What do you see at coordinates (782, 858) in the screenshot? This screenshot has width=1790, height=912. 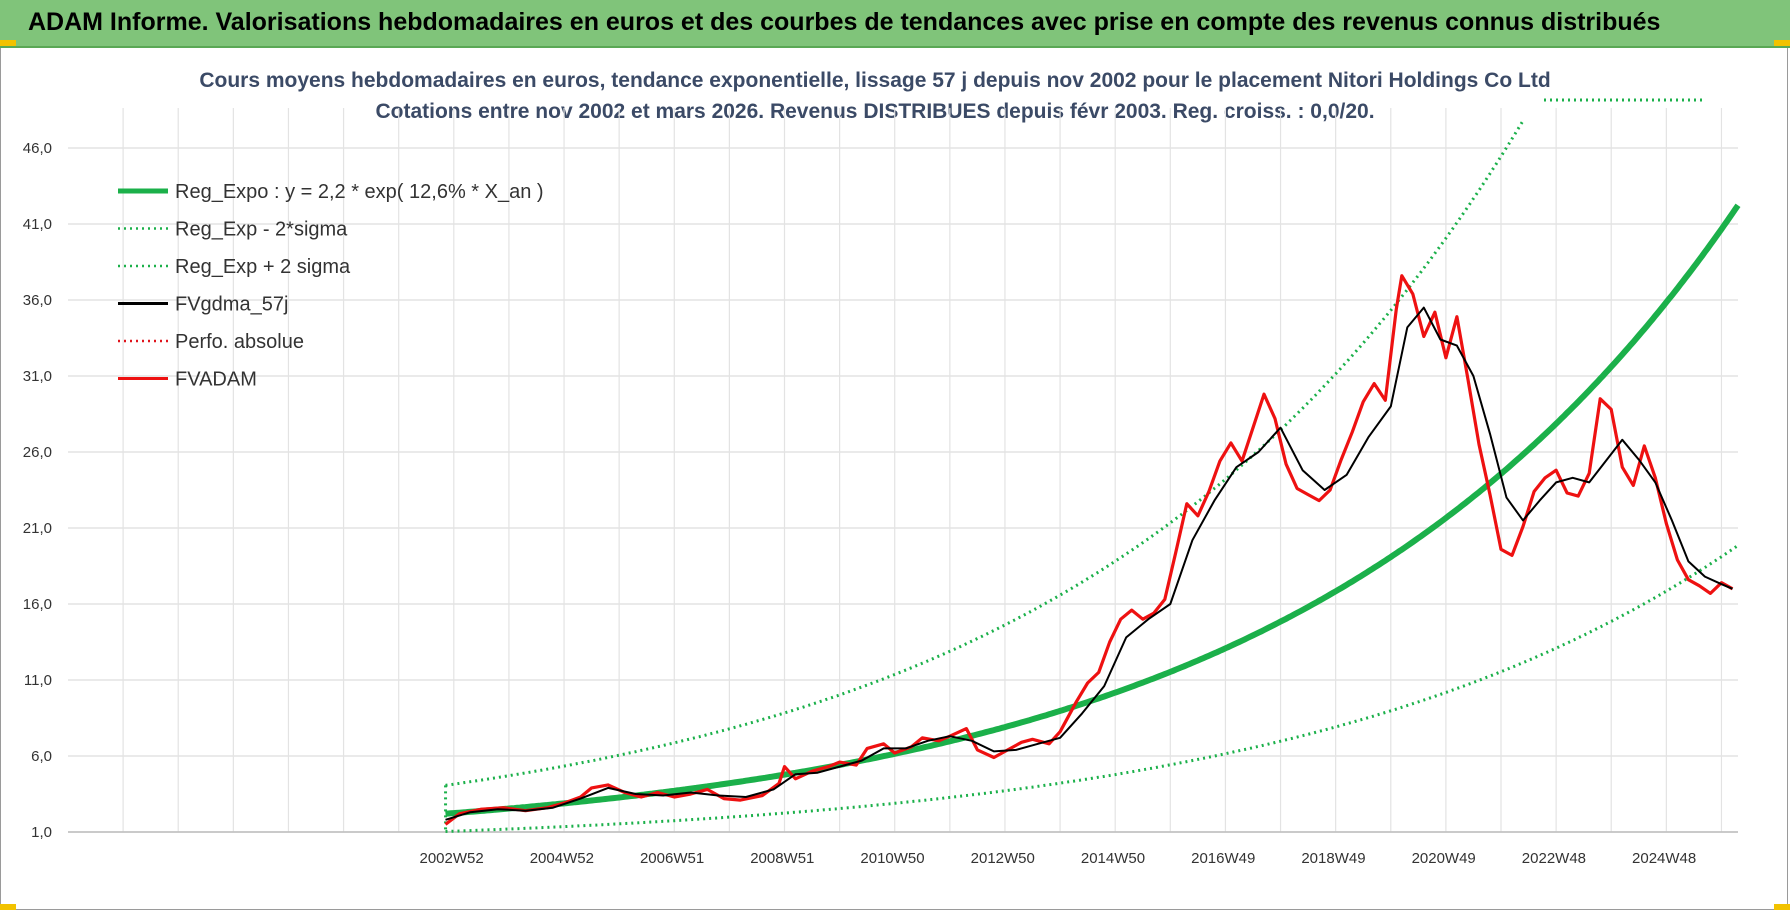 I see `x-tick-label: 2008W51` at bounding box center [782, 858].